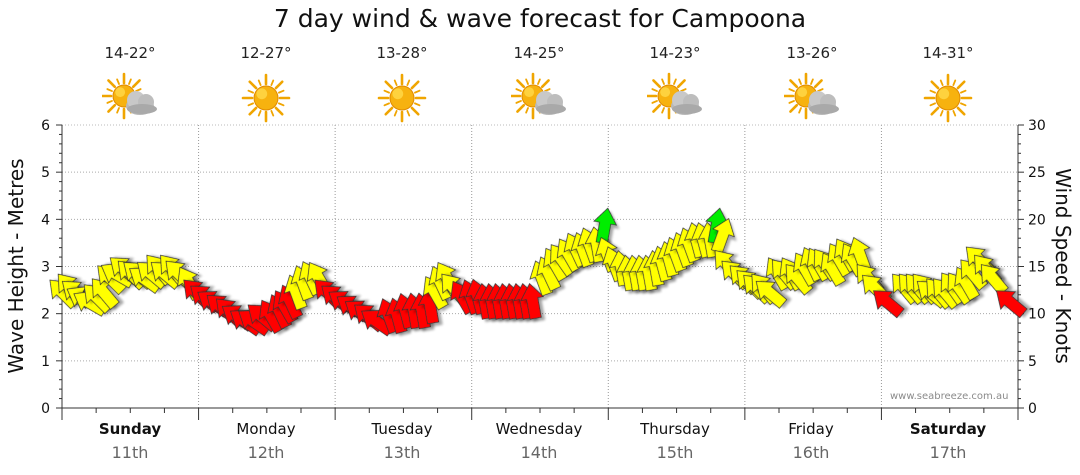 This screenshot has height=475, width=1080. I want to click on y-left-tick-label: 0, so click(45, 409).